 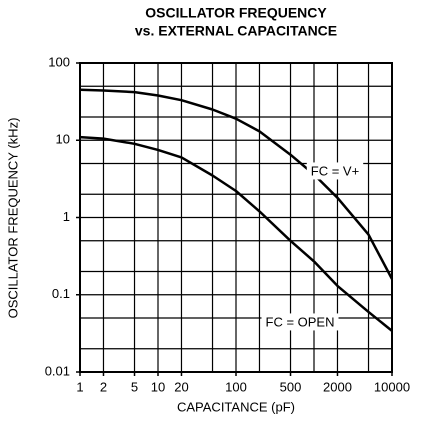 What do you see at coordinates (61, 293) in the screenshot?
I see `y-tick-label: 0.1` at bounding box center [61, 293].